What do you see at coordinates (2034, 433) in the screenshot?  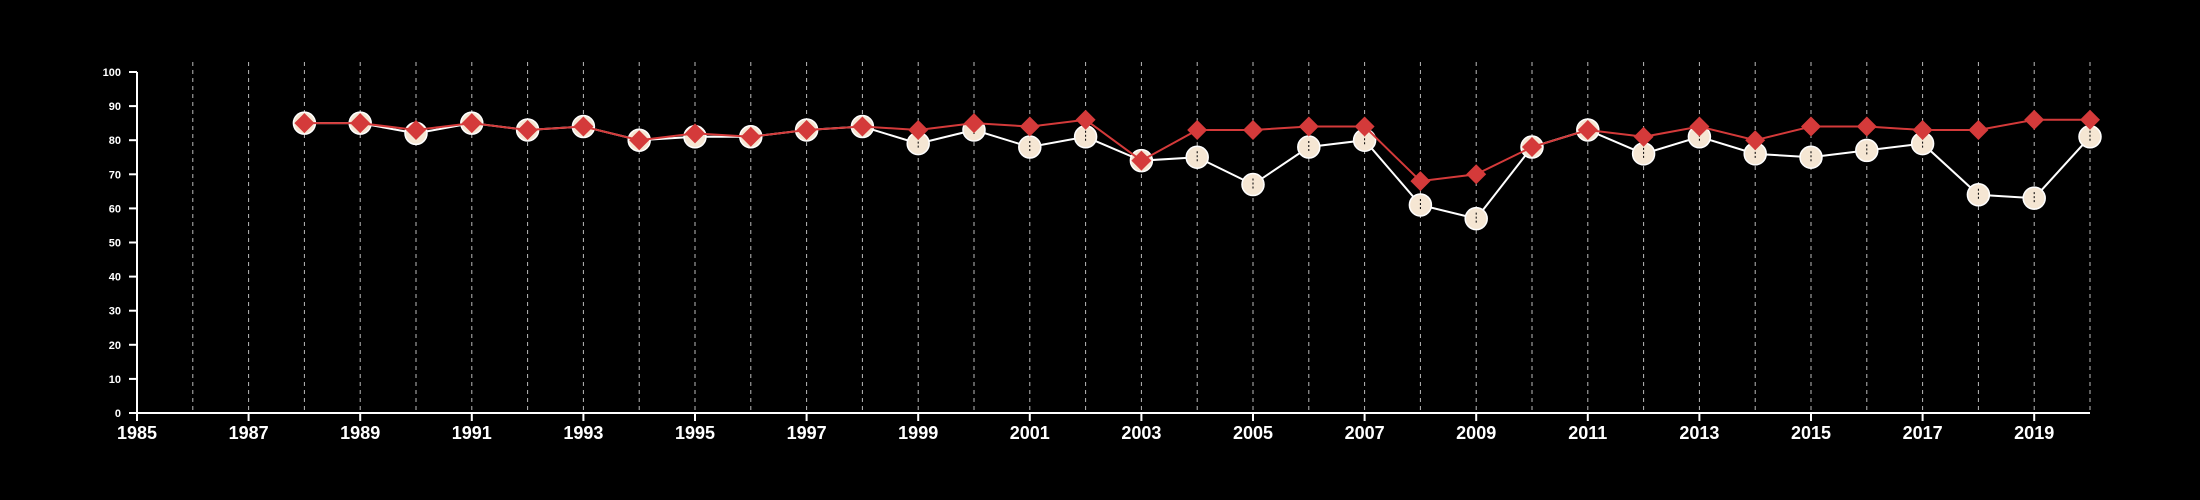 I see `x-tick-label: 2019` at bounding box center [2034, 433].